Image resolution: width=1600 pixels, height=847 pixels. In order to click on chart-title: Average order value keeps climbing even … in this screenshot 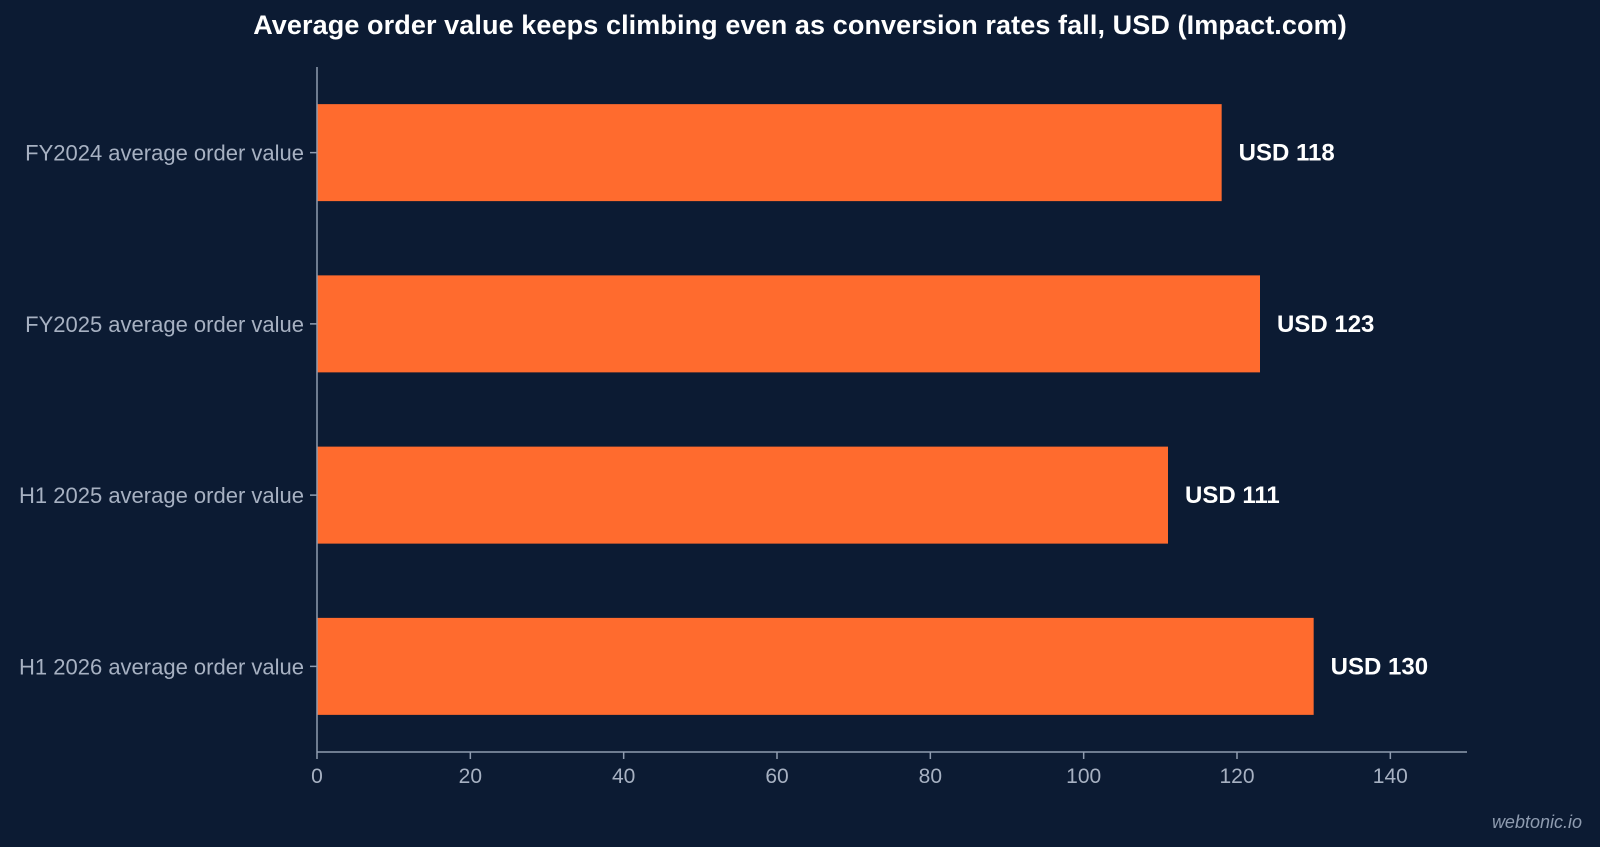, I will do `click(800, 25)`.